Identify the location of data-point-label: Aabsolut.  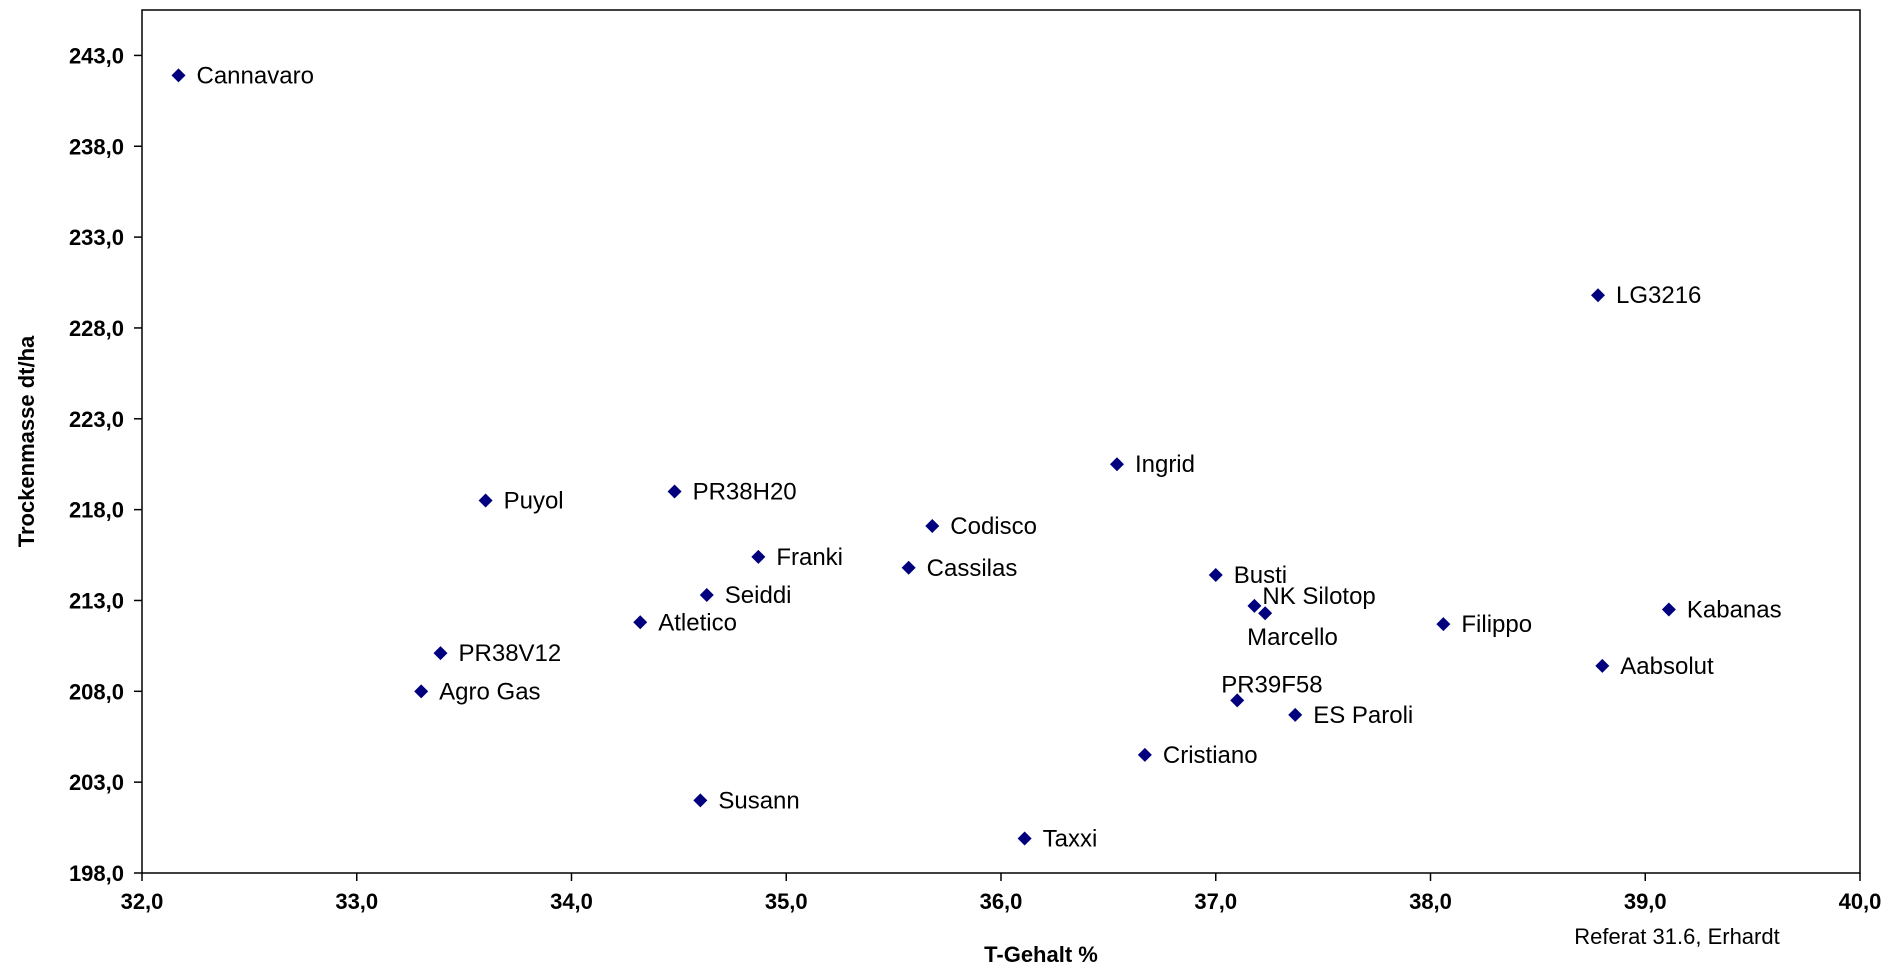
(1667, 666).